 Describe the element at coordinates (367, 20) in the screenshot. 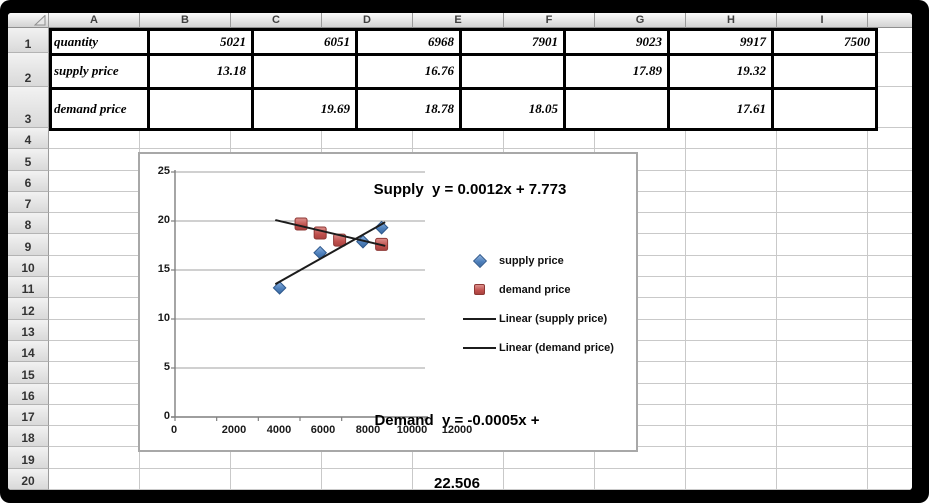

I see `column-header-D: D` at that location.